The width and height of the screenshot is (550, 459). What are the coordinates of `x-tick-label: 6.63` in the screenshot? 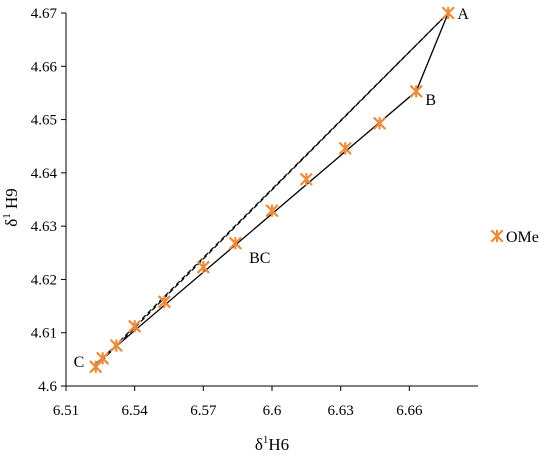 It's located at (341, 411).